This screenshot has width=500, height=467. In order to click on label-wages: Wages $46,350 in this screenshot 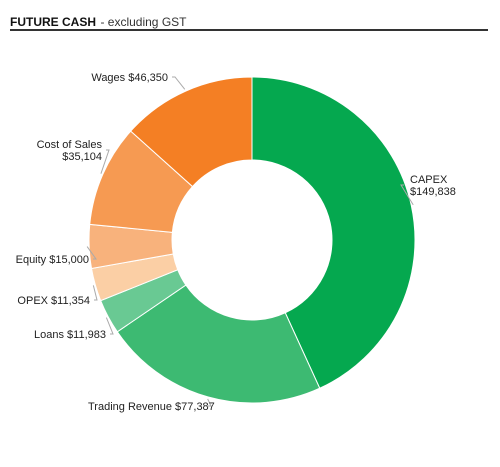, I will do `click(129, 78)`.